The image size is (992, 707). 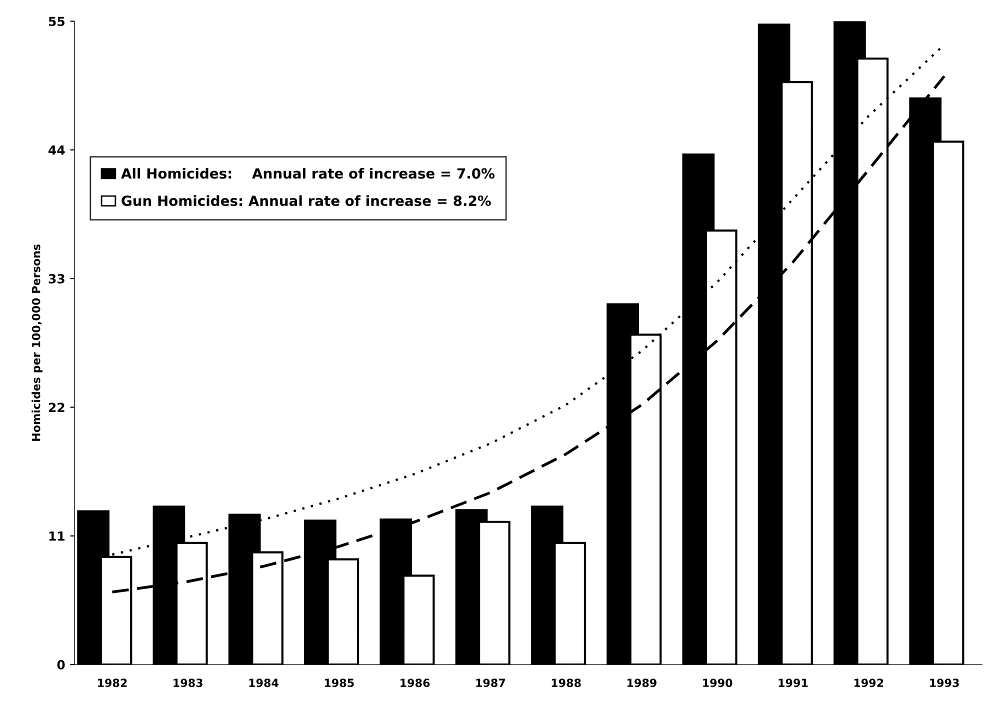 What do you see at coordinates (641, 683) in the screenshot?
I see `x-tick-label: 1989` at bounding box center [641, 683].